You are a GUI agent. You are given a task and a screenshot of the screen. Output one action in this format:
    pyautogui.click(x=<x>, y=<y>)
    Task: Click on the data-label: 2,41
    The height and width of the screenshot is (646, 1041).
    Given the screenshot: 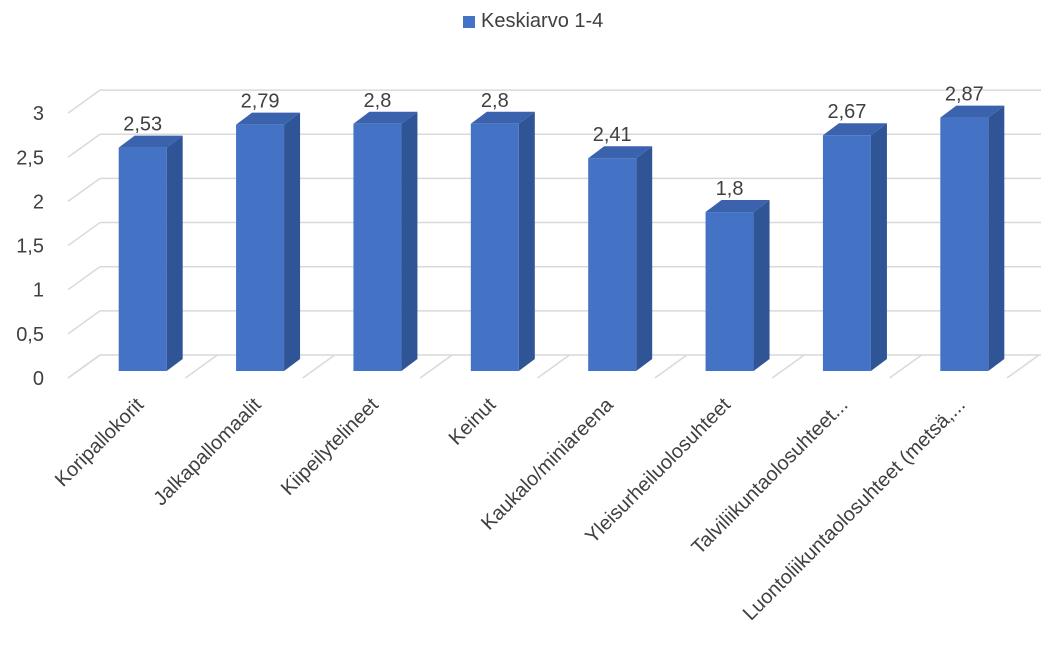 What is the action you would take?
    pyautogui.click(x=612, y=135)
    